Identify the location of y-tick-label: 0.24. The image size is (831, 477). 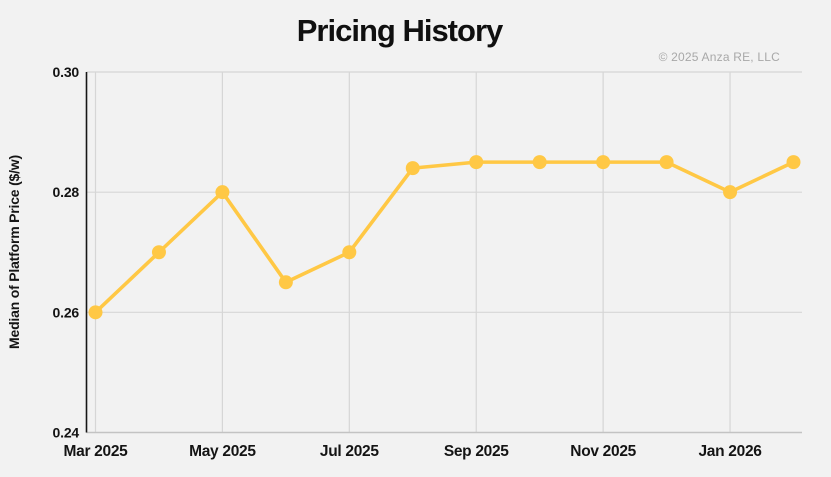
(66, 433).